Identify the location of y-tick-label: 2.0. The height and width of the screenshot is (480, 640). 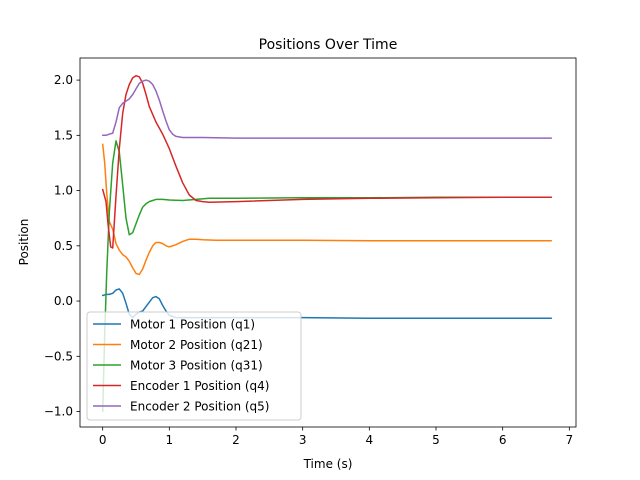
(63, 80).